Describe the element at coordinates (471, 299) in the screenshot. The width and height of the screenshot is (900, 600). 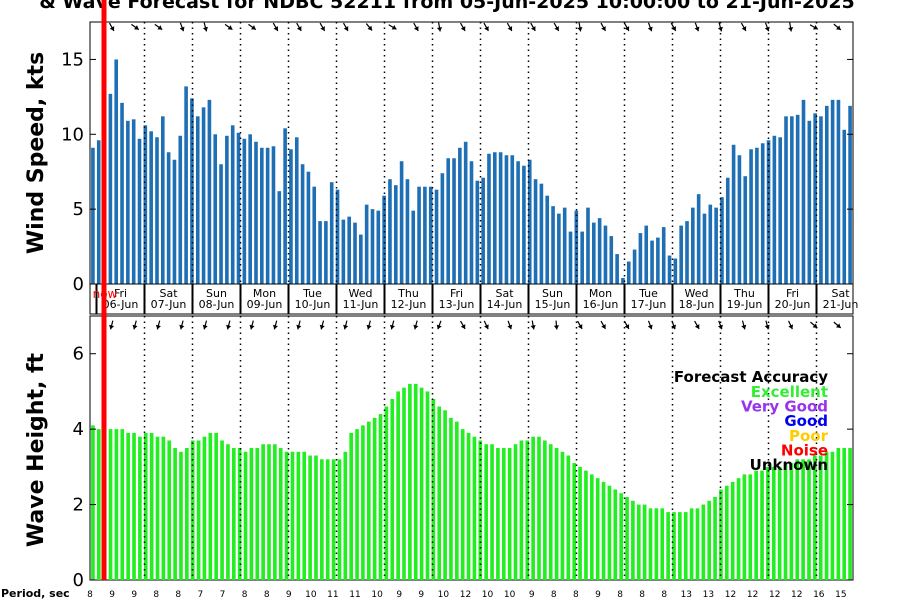
I see `date-strip-frame` at that location.